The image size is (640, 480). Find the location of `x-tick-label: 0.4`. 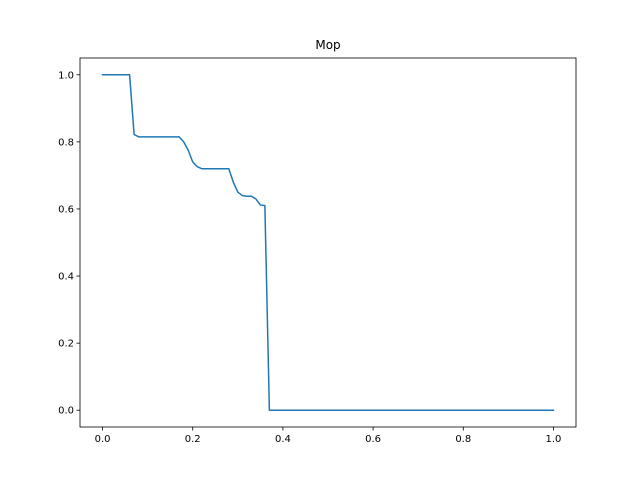

x-tick-label: 0.4 is located at coordinates (283, 439).